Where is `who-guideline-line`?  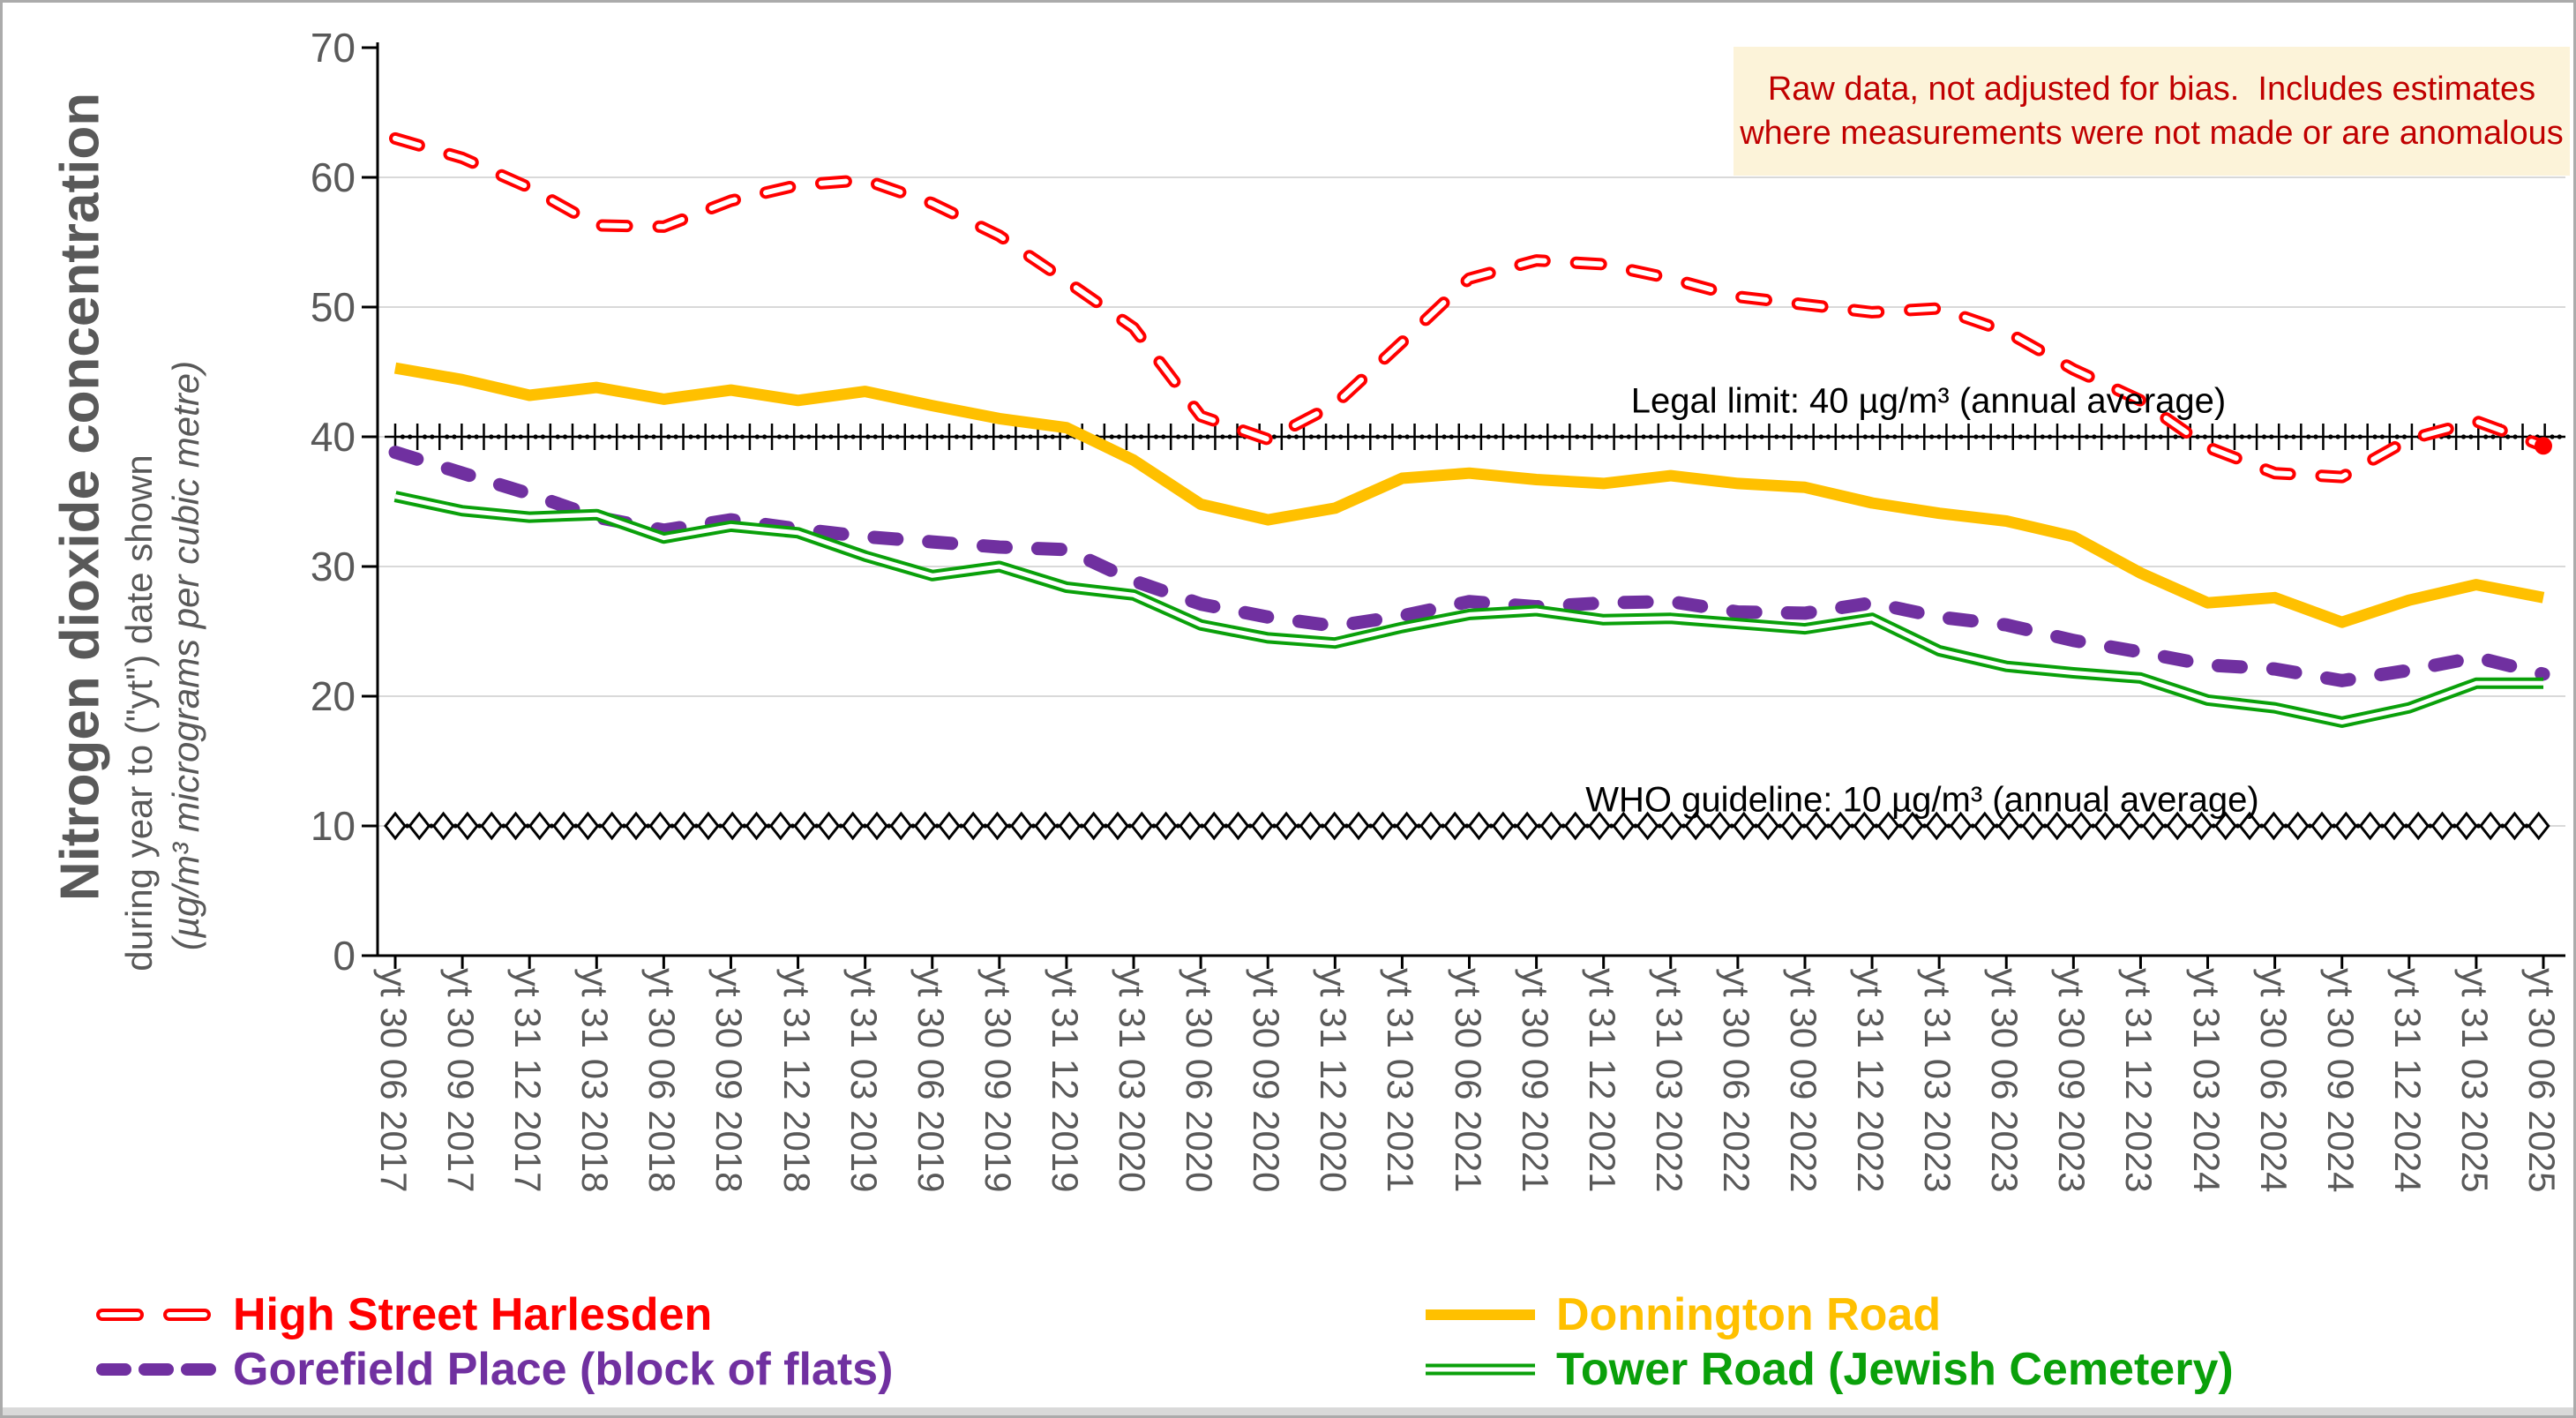
who-guideline-line is located at coordinates (1467, 826).